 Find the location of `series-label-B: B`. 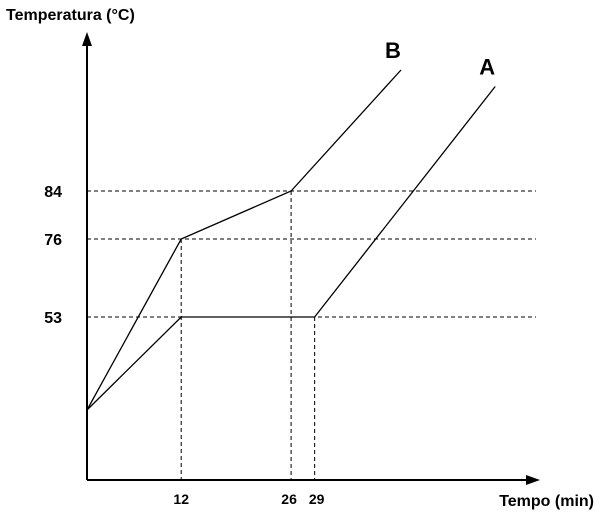

series-label-B: B is located at coordinates (393, 50).